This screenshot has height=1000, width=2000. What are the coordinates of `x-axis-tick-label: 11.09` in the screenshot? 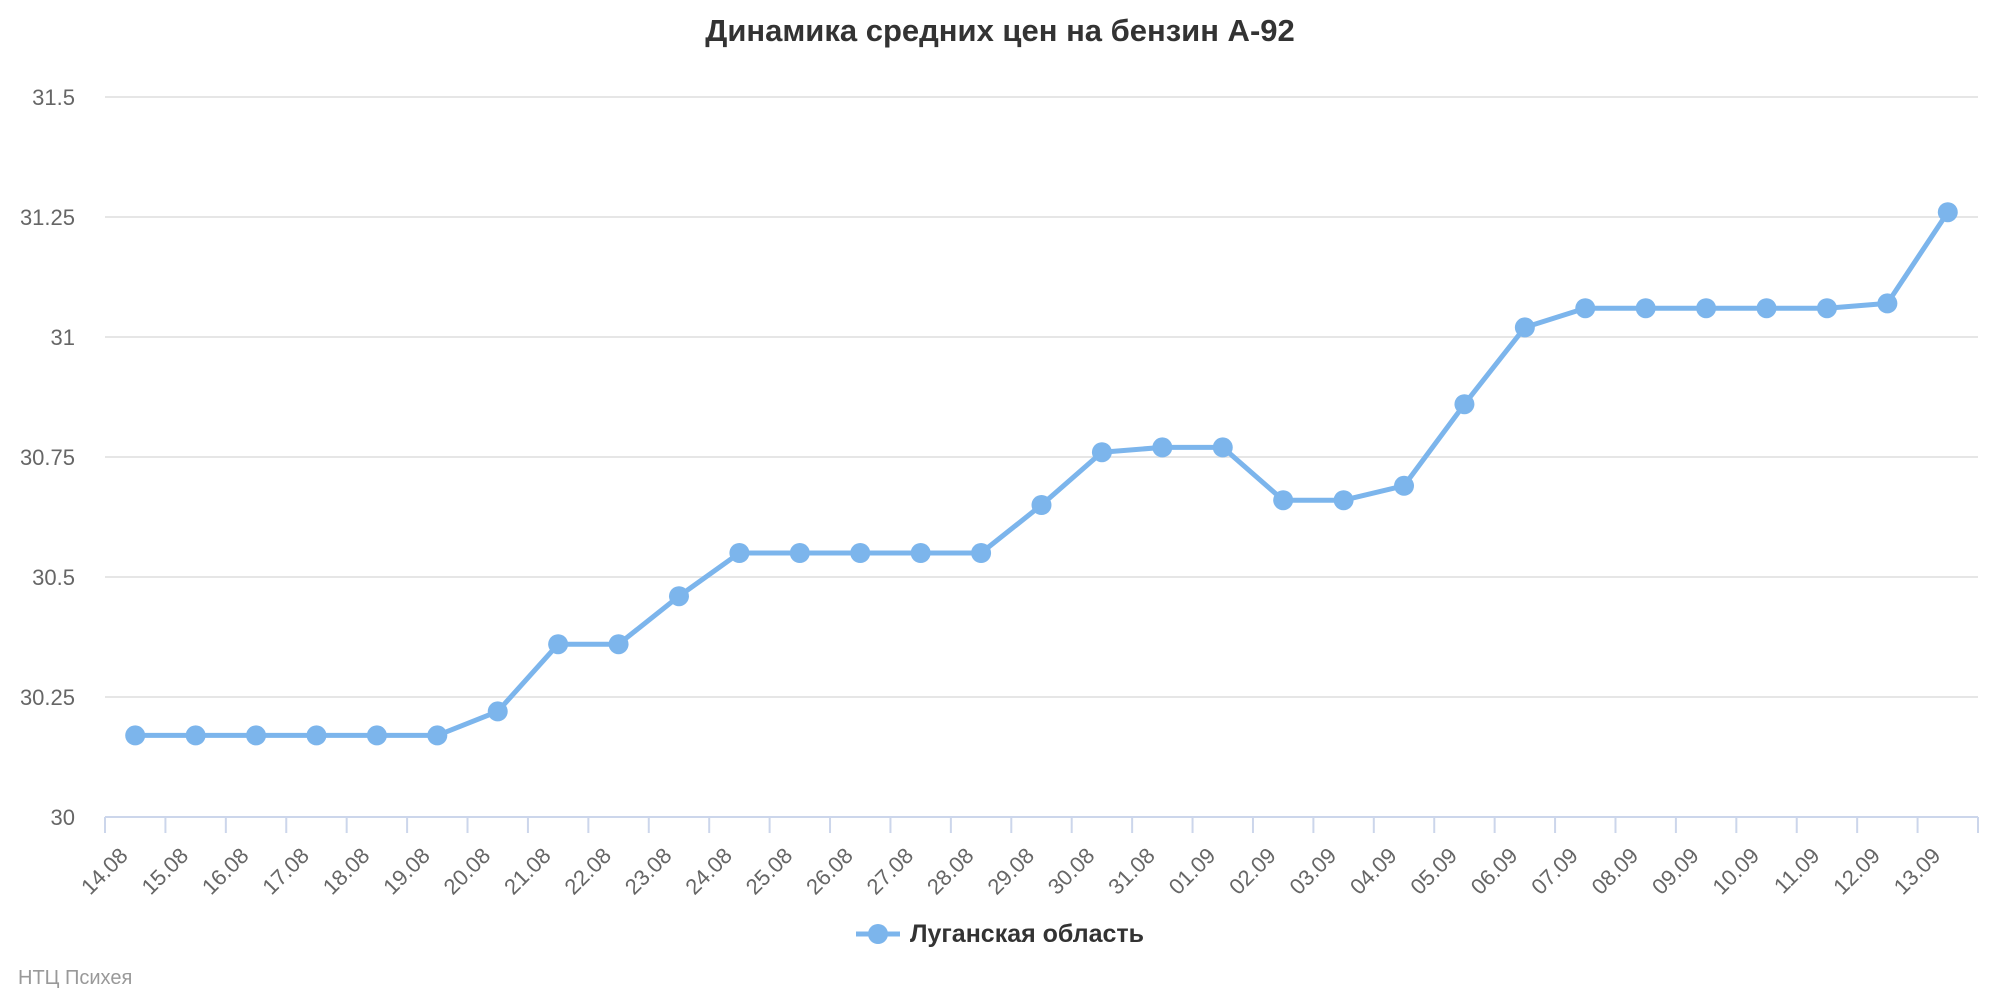 It's located at (1796, 870).